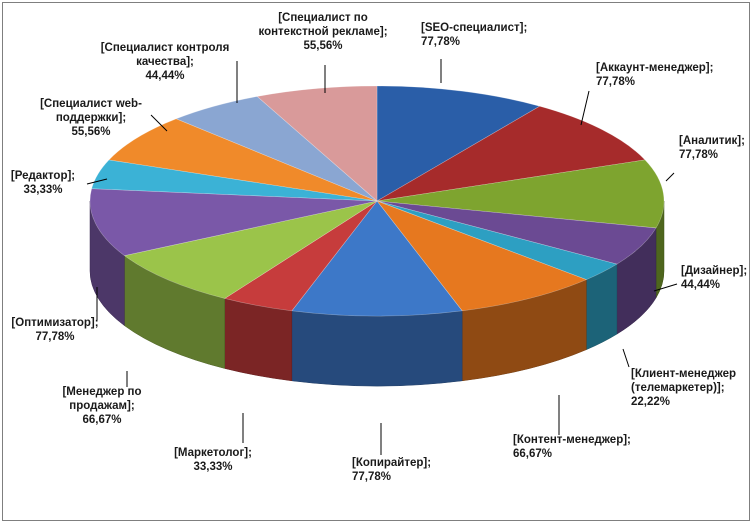  I want to click on data-label-11-line-1: поддержки];, so click(91, 118).